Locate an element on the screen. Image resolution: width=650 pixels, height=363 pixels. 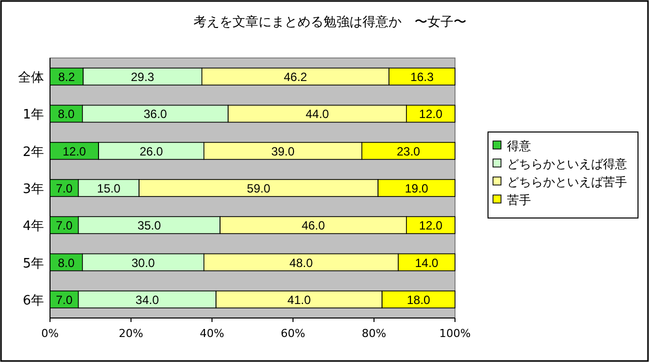
data-label: 15.0 is located at coordinates (109, 189).